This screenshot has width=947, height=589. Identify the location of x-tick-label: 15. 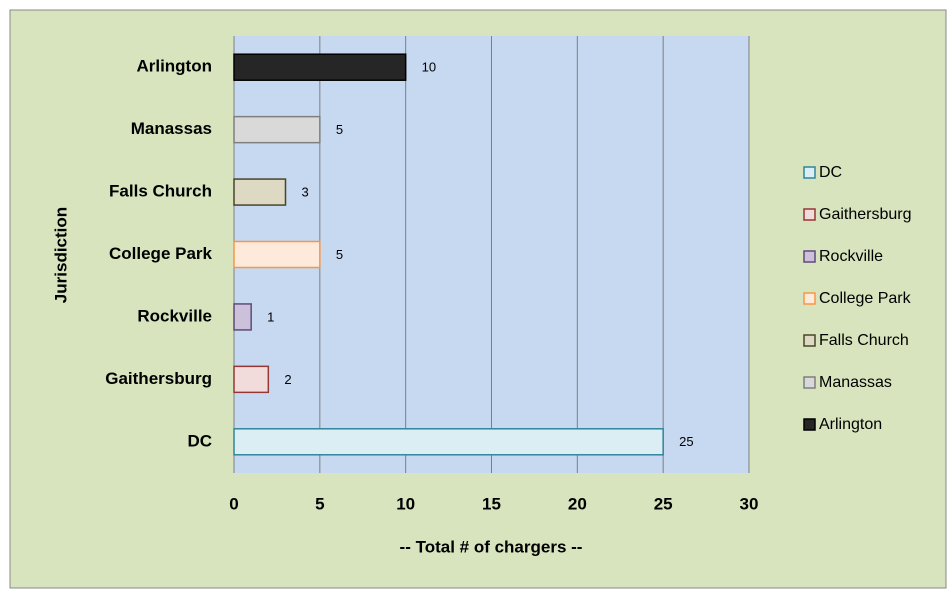
(491, 503).